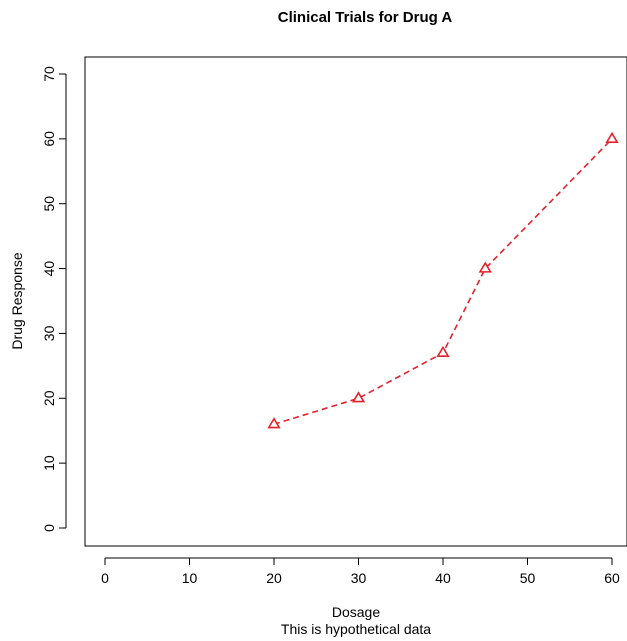  Describe the element at coordinates (190, 578) in the screenshot. I see `x-tick-label: 10` at that location.